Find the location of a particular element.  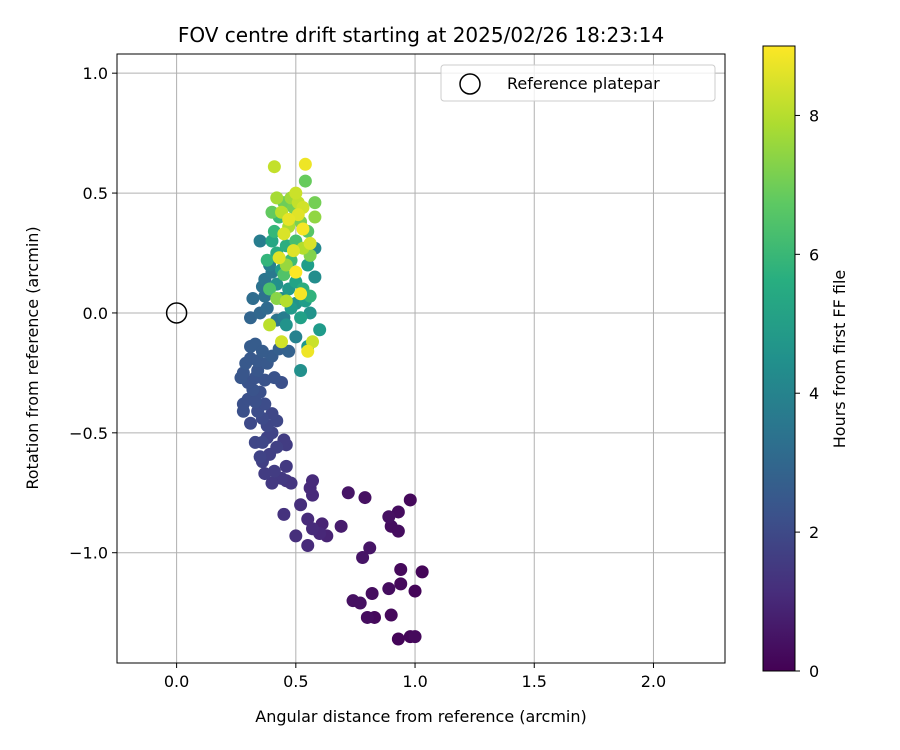

y-axis-ticks: −1.0 −0.5 0.0 0.5 1.0 is located at coordinates (93, 313).